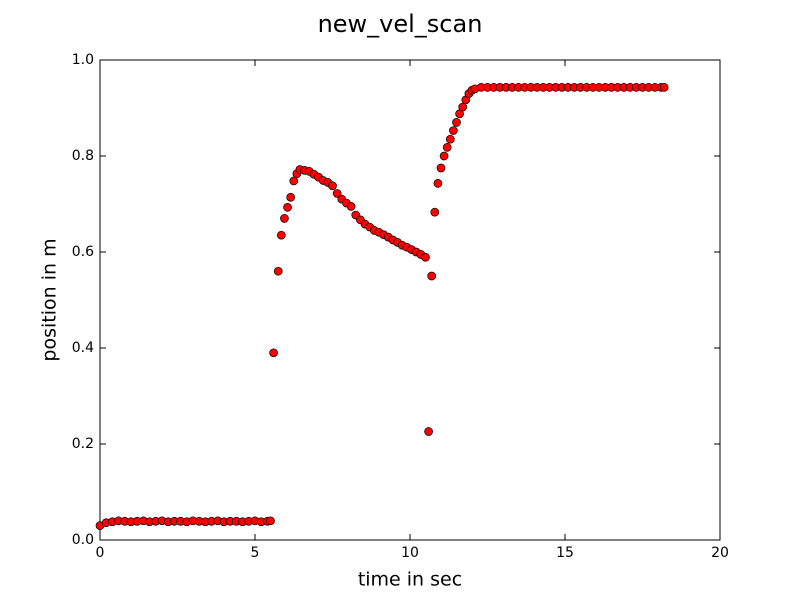 This screenshot has width=800, height=600. I want to click on y-tick-label: 0.2, so click(83, 444).